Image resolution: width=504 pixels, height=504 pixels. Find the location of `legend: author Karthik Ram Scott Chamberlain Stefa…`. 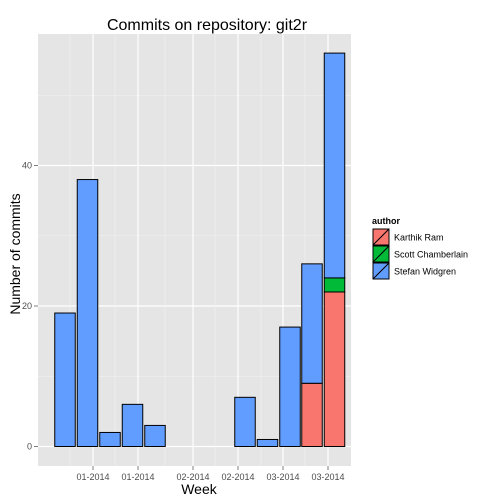

legend: author Karthik Ram Scott Chamberlain Stefa… is located at coordinates (420, 248).